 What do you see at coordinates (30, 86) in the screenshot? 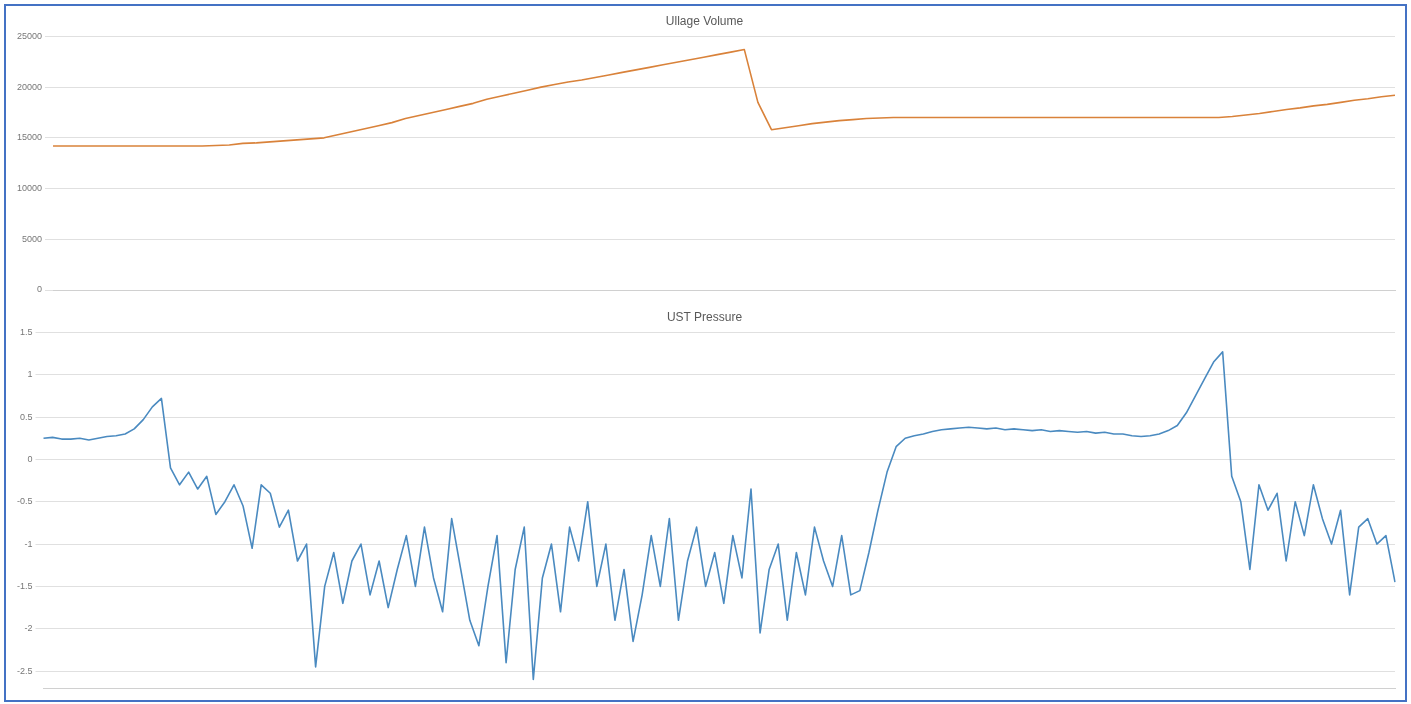
I see `y-tick-label: 20000` at bounding box center [30, 86].